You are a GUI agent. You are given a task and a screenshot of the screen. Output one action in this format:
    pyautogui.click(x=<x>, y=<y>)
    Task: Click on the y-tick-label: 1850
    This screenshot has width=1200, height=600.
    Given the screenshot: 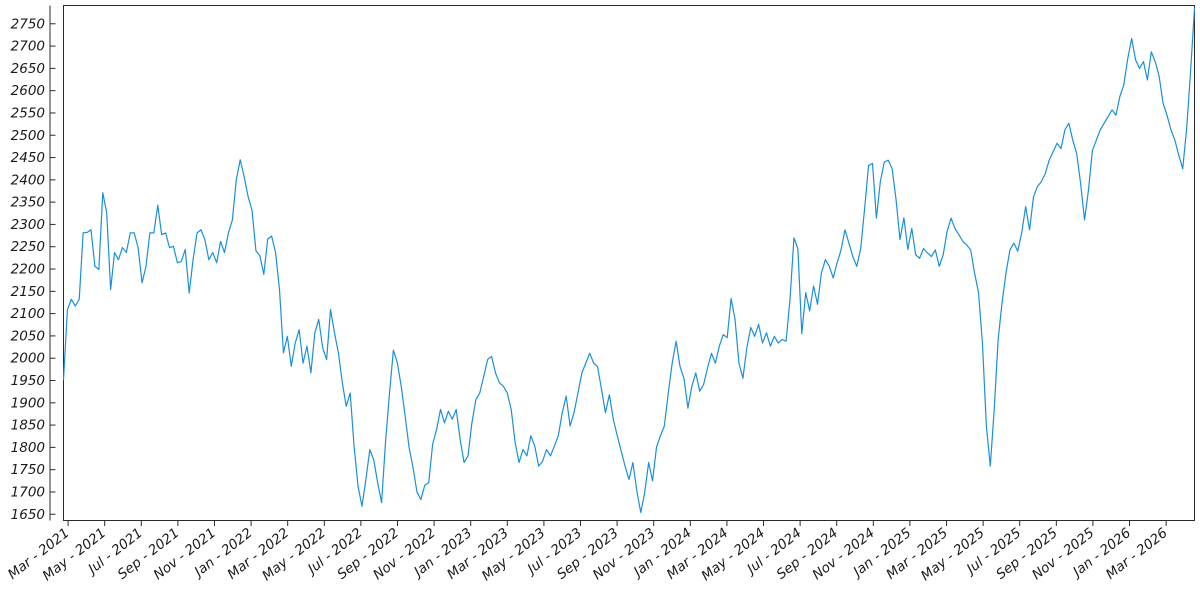 What is the action you would take?
    pyautogui.click(x=28, y=426)
    